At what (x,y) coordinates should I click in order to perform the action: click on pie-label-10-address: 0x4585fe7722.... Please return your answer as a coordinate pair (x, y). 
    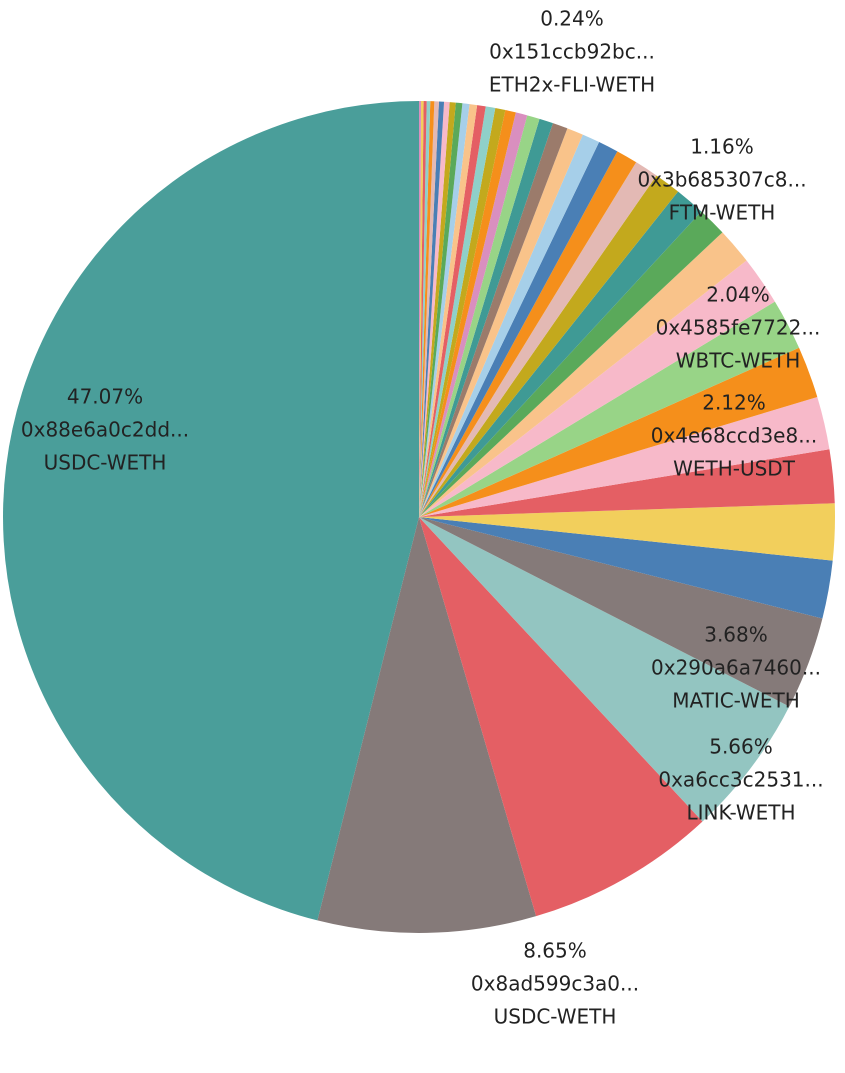
    Looking at the image, I should click on (738, 328).